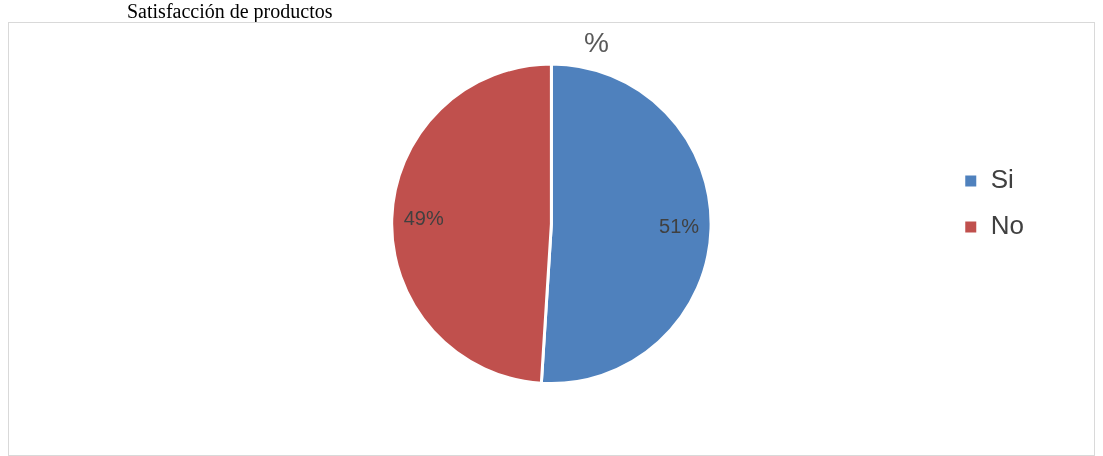 The image size is (1103, 456). I want to click on text: Satisfacción de productos, so click(230, 11).